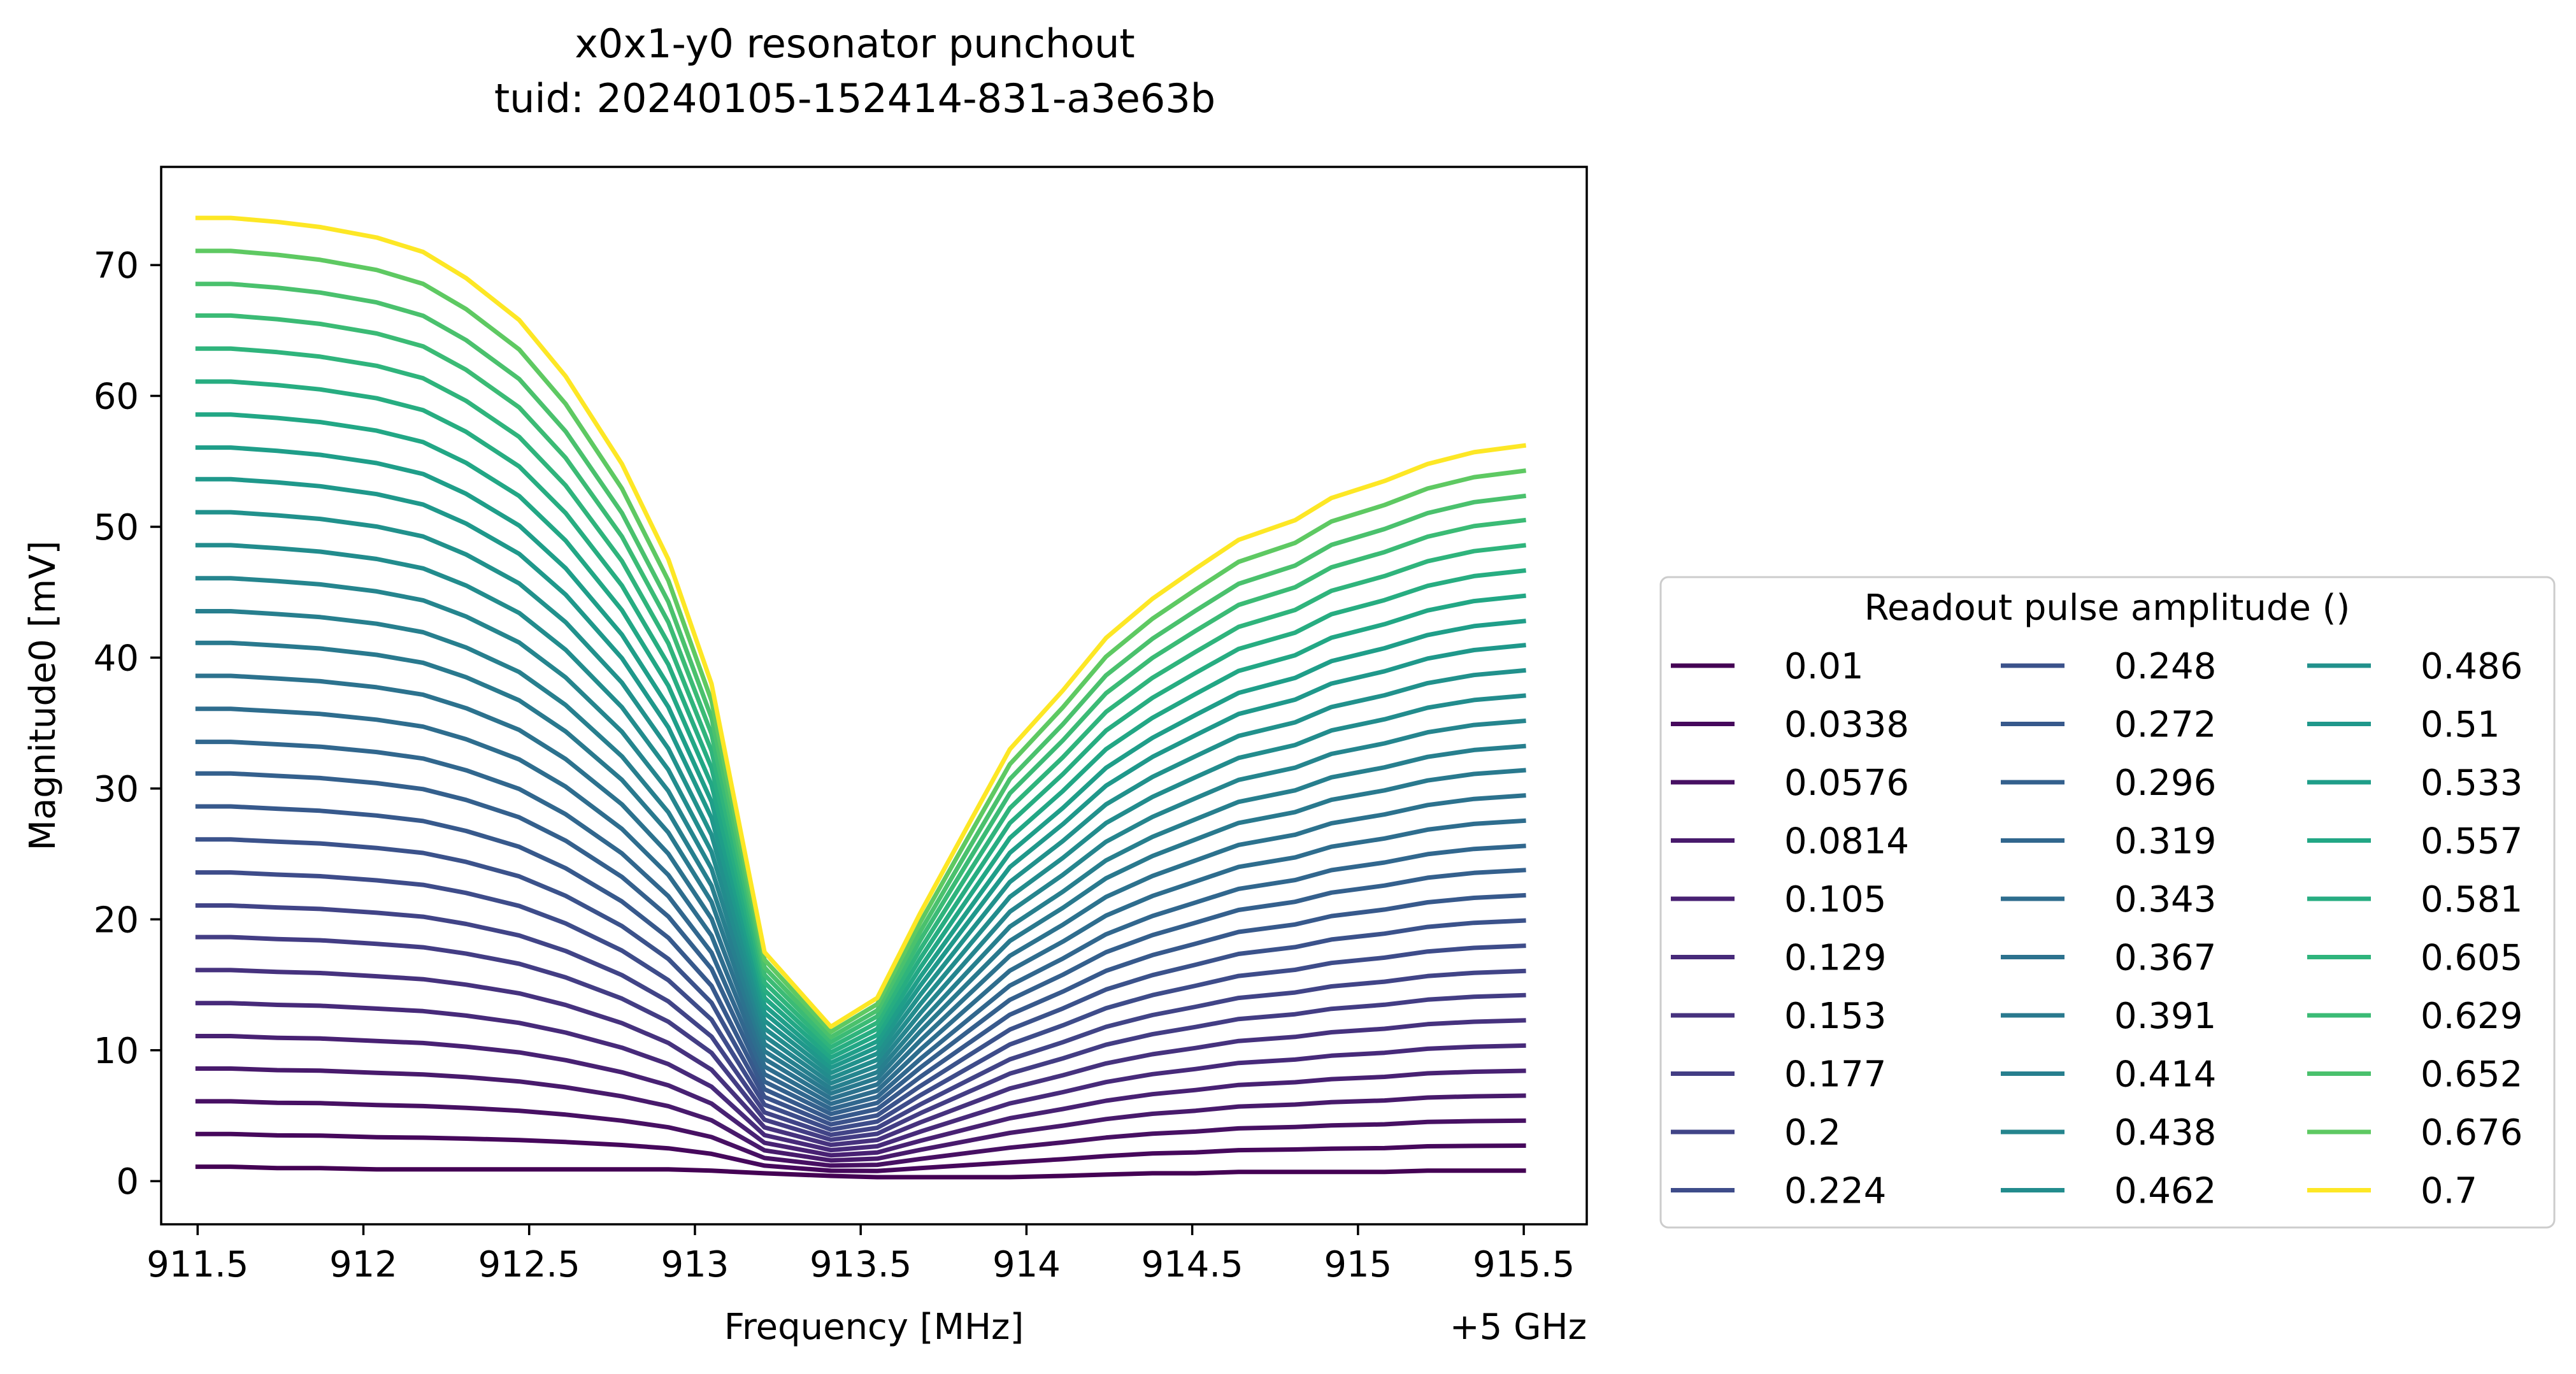  What do you see at coordinates (1847, 783) in the screenshot?
I see `legend-label: 0.0576` at bounding box center [1847, 783].